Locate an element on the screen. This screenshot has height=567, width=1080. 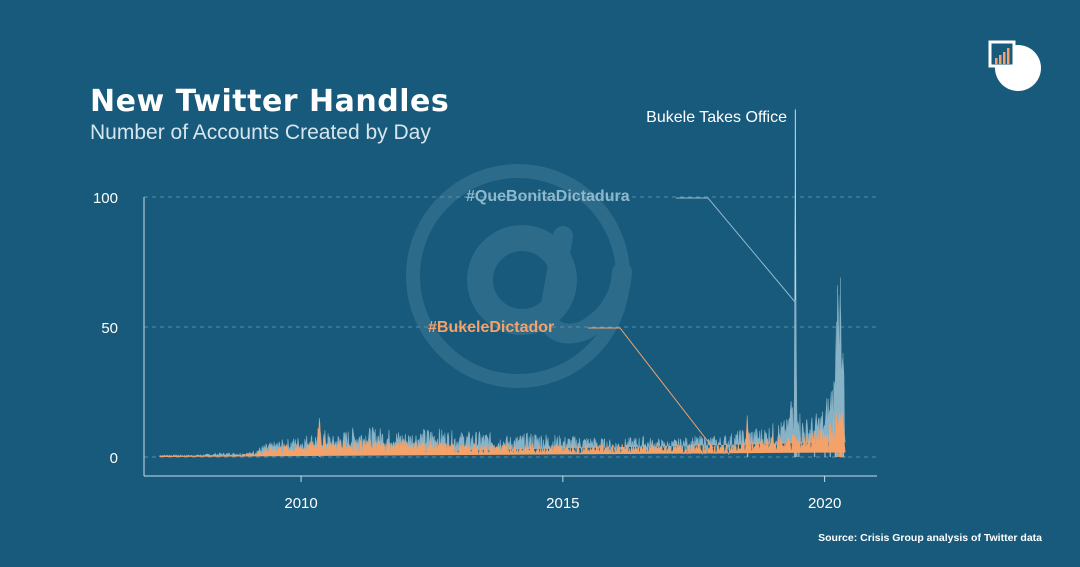
series-area-bukeledictador is located at coordinates (502, 434).